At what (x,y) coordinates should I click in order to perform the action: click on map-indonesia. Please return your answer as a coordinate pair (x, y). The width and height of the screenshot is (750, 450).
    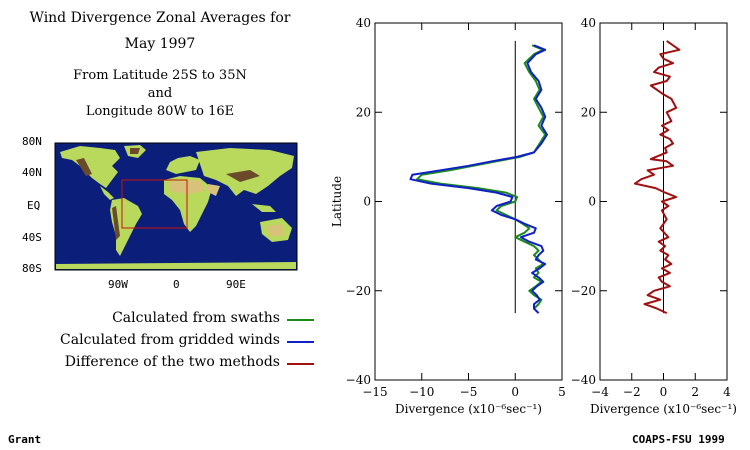
    Looking at the image, I should click on (264, 208).